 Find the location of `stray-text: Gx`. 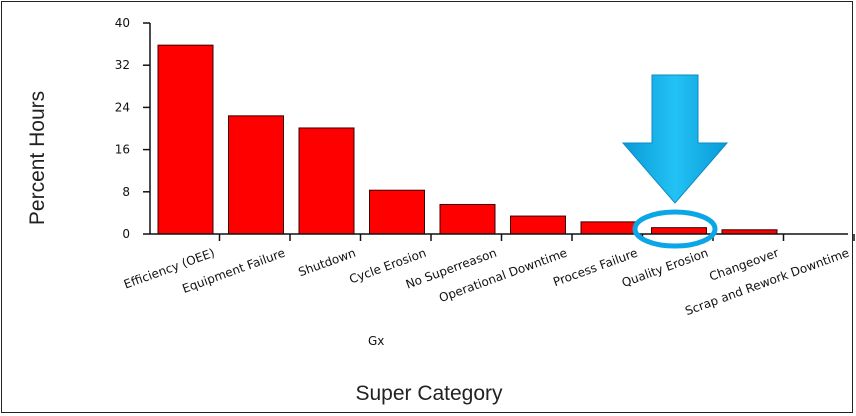

stray-text: Gx is located at coordinates (376, 341).